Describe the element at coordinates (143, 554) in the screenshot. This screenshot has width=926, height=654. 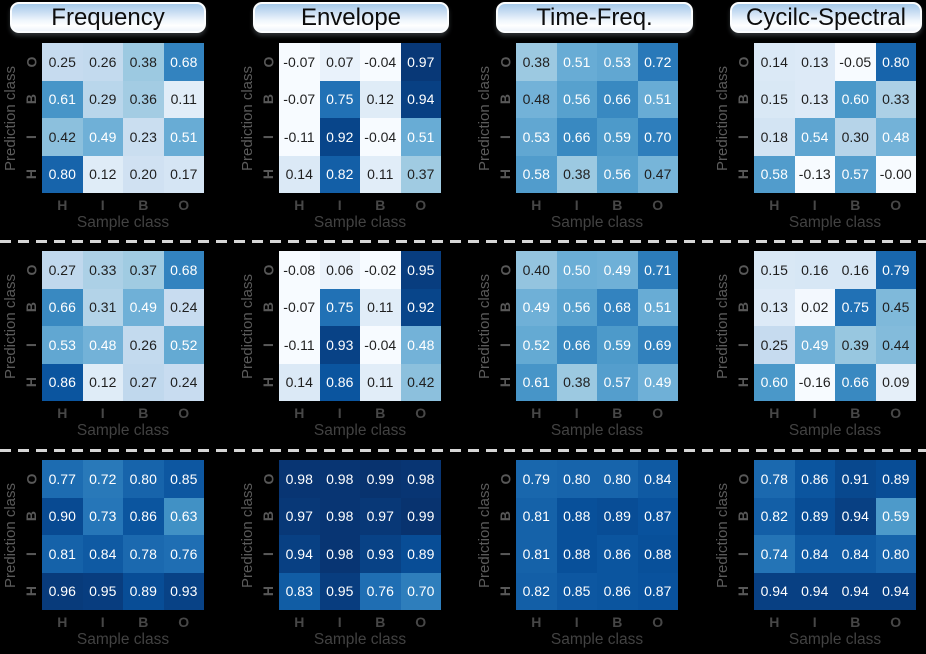
I see `heatmap-cell: 0.78` at that location.